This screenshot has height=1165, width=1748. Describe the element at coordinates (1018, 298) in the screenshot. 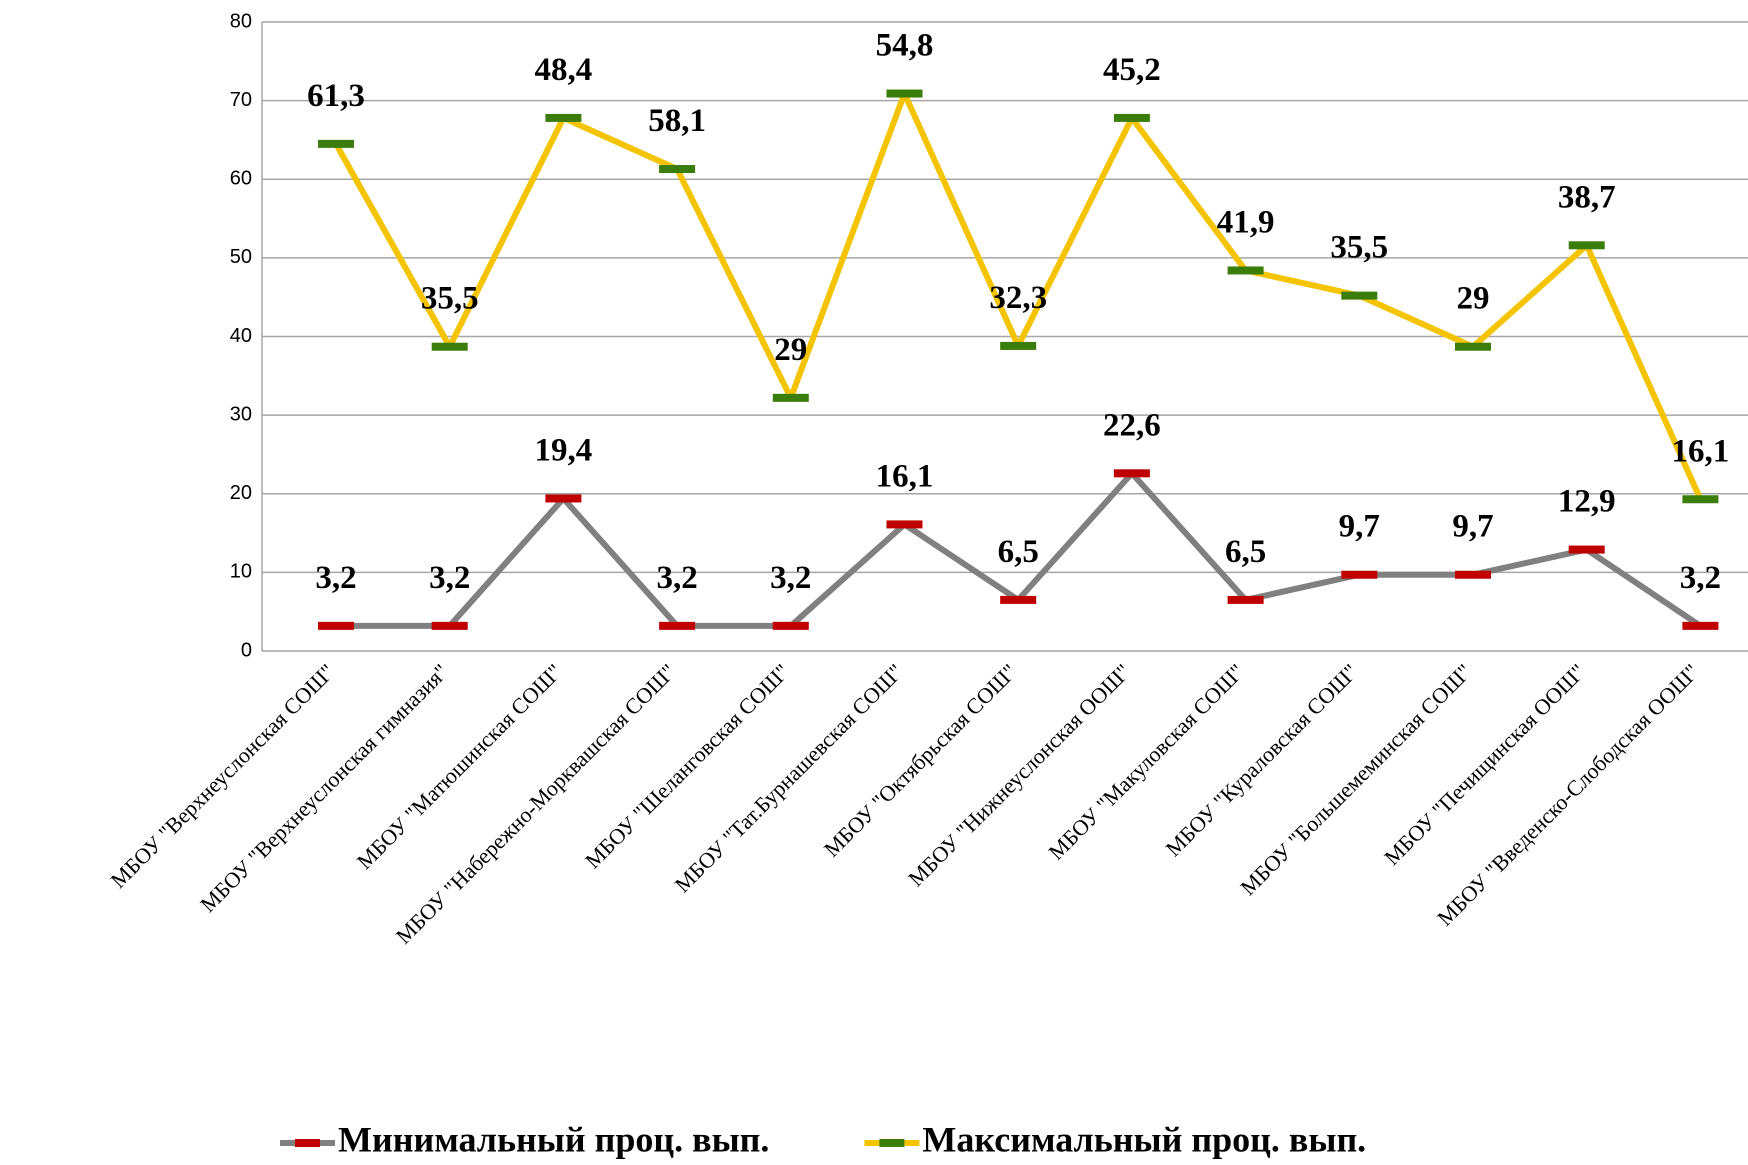

I see `data-label: 32,3` at that location.